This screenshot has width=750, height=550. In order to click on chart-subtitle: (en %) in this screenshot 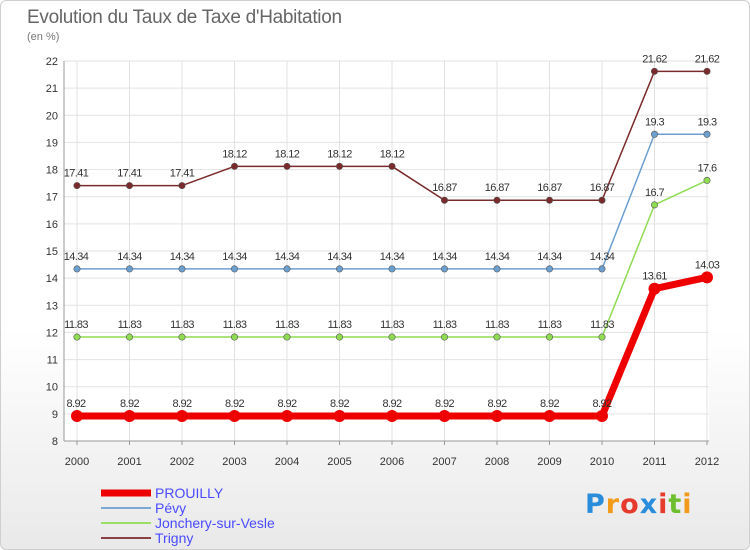, I will do `click(43, 37)`.